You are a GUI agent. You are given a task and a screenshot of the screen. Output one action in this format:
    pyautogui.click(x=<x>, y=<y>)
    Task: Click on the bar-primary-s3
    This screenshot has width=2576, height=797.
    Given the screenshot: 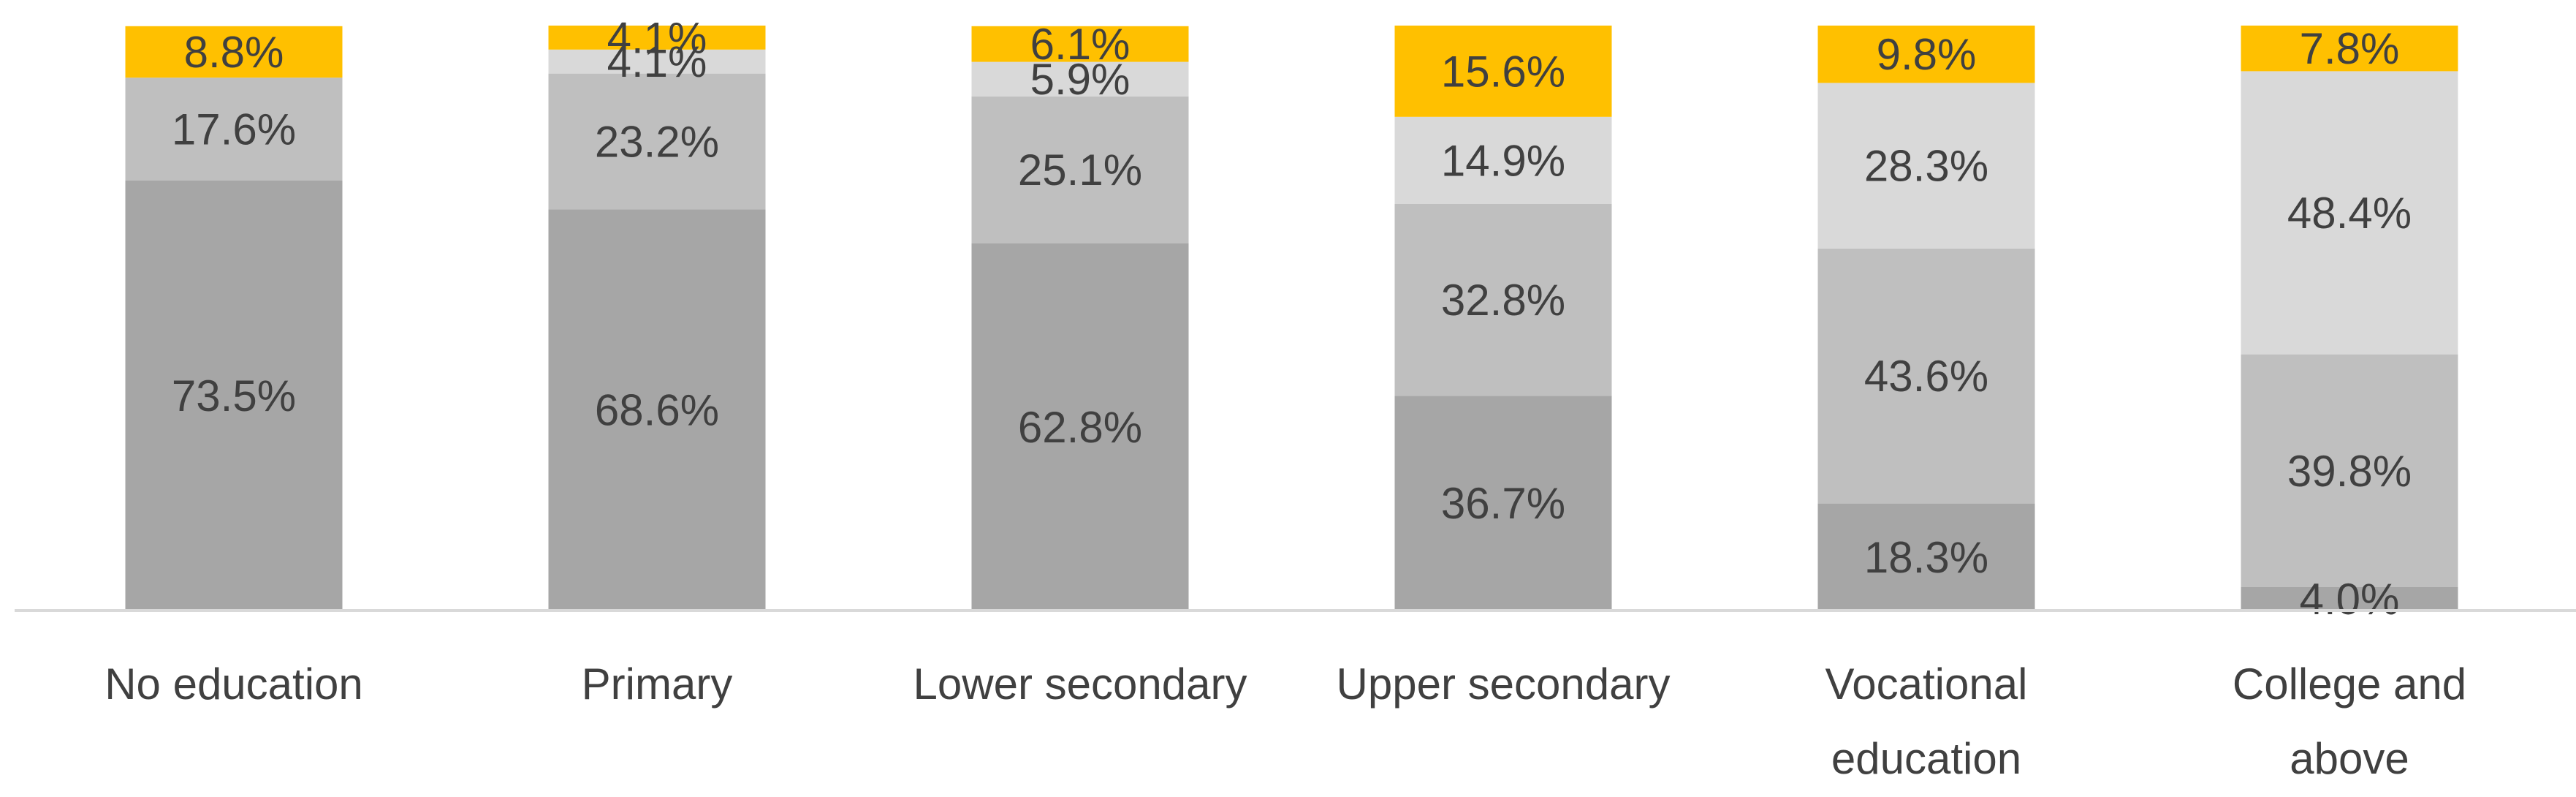 What is the action you would take?
    pyautogui.click(x=657, y=62)
    